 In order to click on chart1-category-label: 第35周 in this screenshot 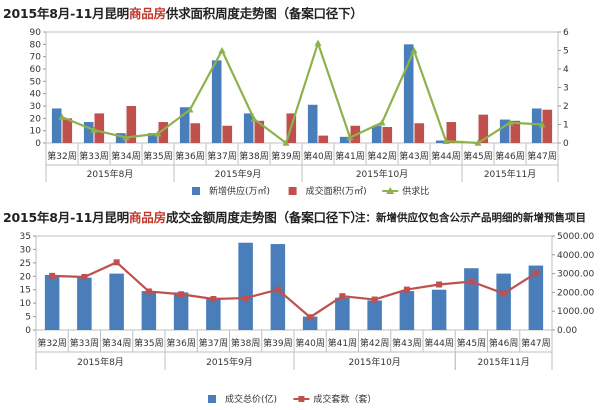, I will do `click(157, 156)`.